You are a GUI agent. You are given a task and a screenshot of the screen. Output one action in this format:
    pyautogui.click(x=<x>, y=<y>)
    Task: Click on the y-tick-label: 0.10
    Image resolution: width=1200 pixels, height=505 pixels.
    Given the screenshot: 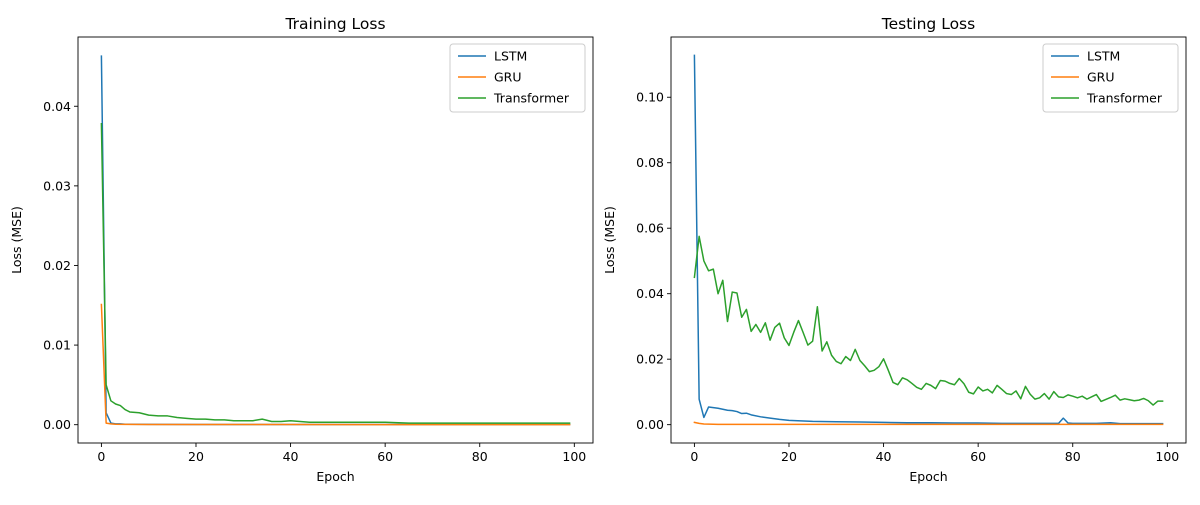 What is the action you would take?
    pyautogui.click(x=650, y=97)
    